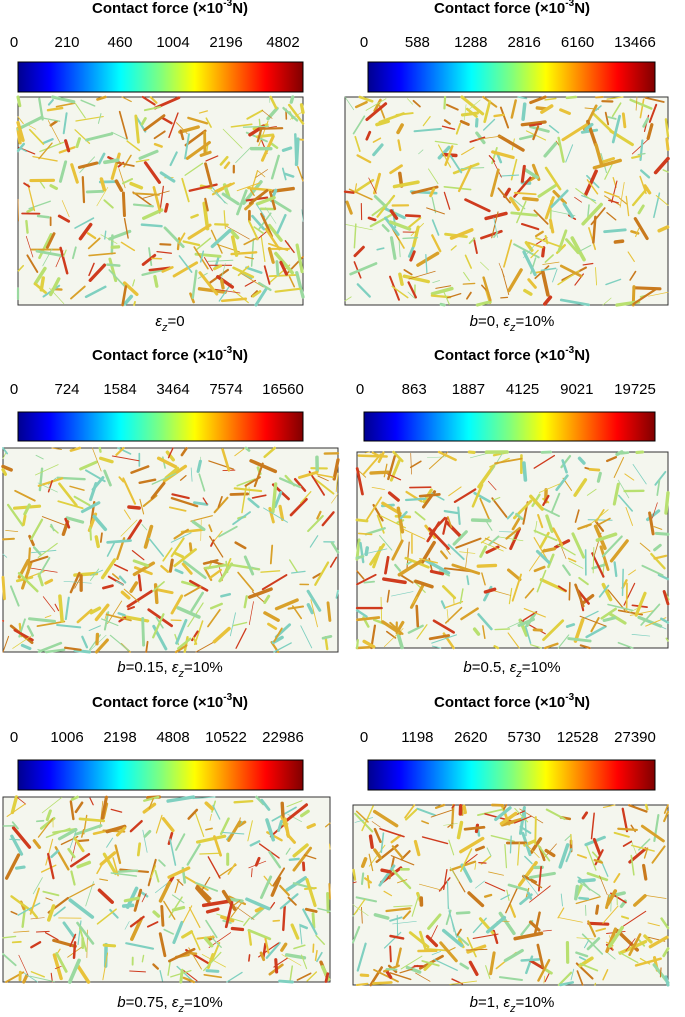  What do you see at coordinates (491, 667) in the screenshot?
I see `caption-part: =0.5,` at bounding box center [491, 667].